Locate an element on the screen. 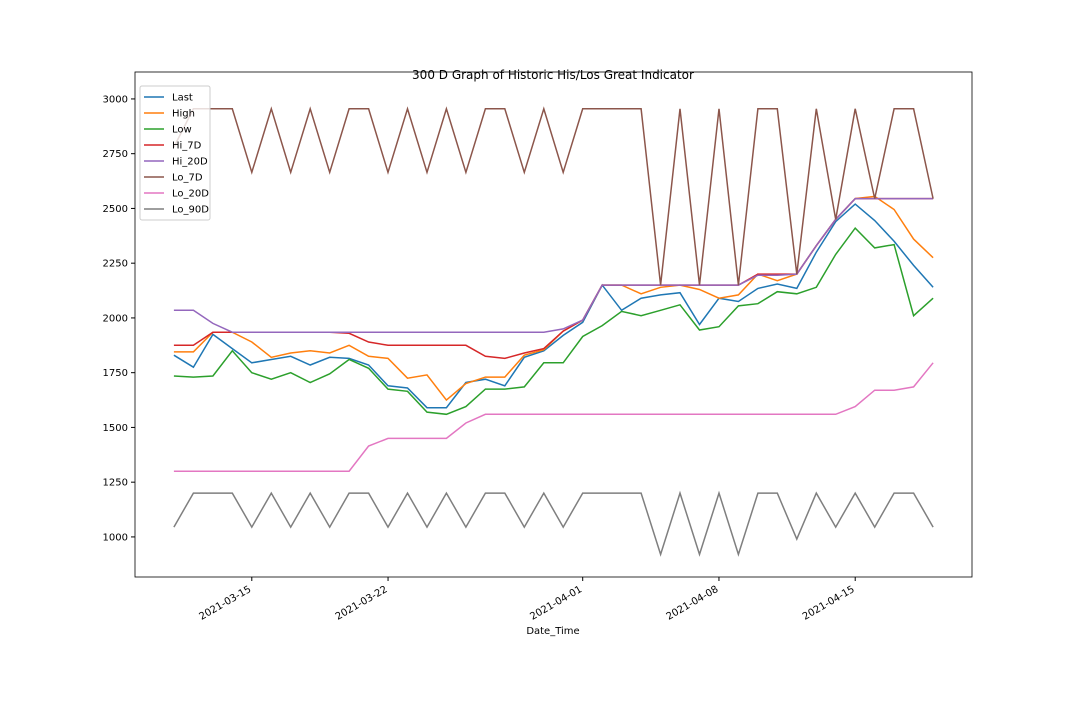 This screenshot has height=724, width=1080. legend-label: Lo_20D is located at coordinates (190, 194).